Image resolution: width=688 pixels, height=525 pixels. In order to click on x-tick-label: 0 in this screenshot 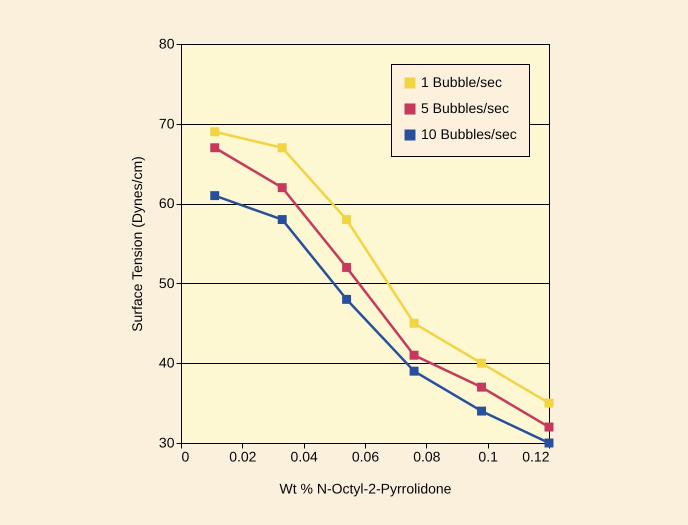, I will do `click(186, 456)`.